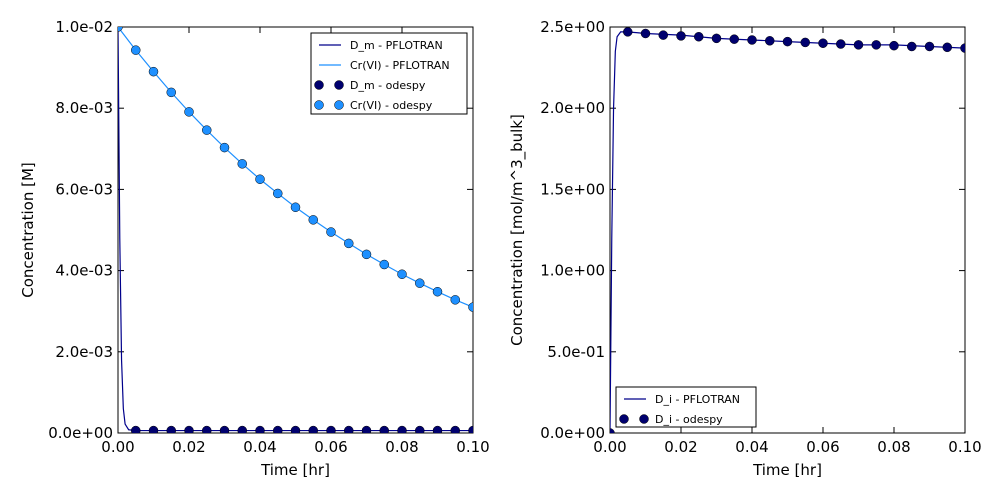 The image size is (1000, 500). What do you see at coordinates (396, 45) in the screenshot?
I see `legend-label: D_m - PFLOTRAN` at bounding box center [396, 45].